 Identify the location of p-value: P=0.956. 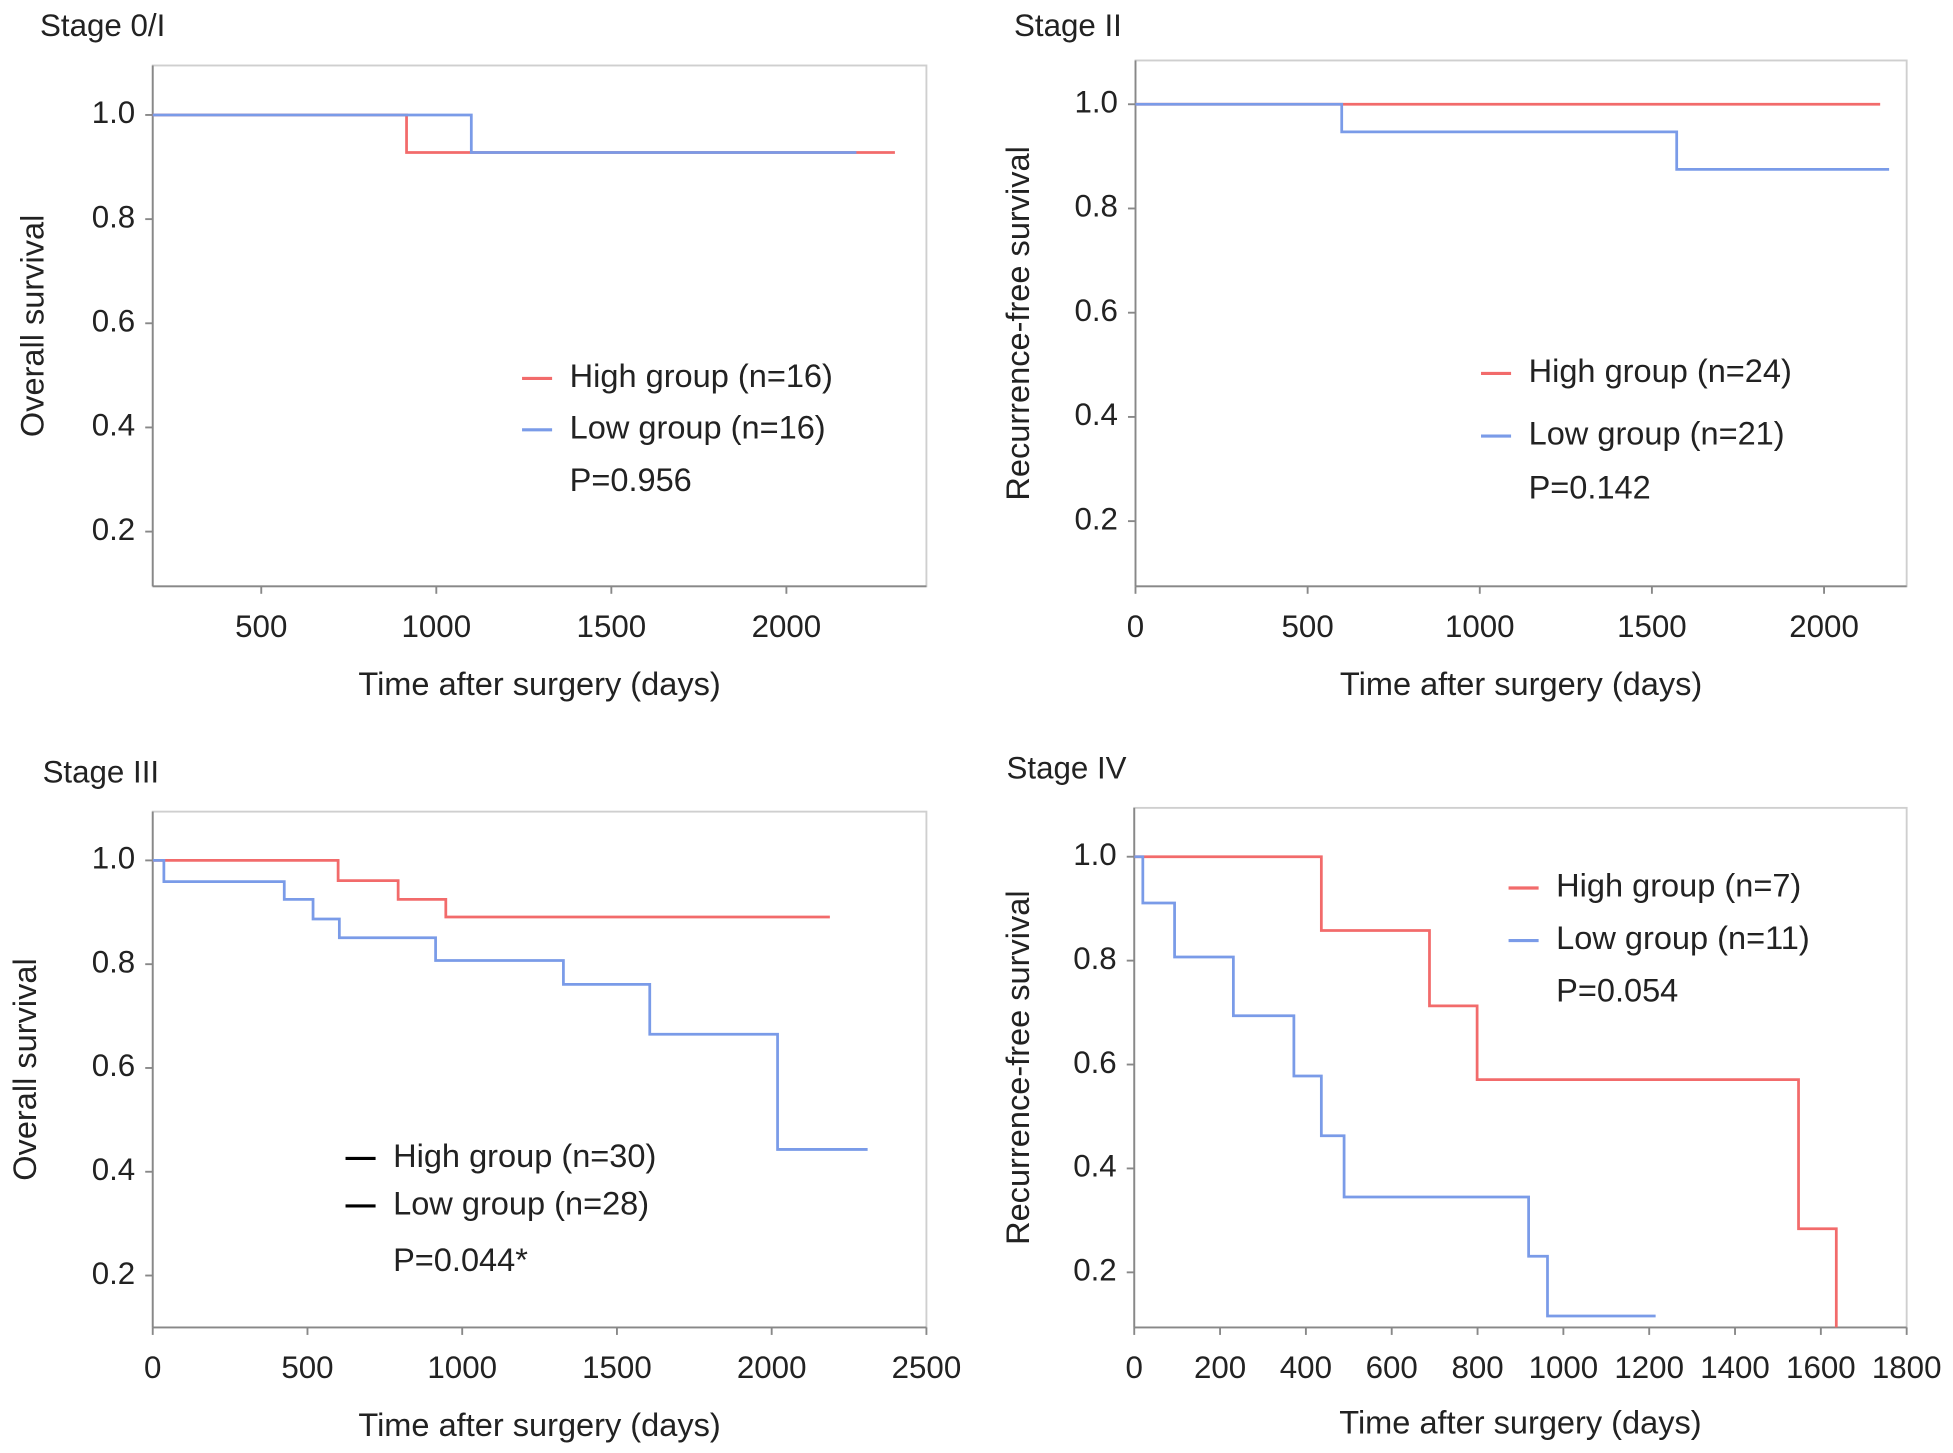
(631, 480).